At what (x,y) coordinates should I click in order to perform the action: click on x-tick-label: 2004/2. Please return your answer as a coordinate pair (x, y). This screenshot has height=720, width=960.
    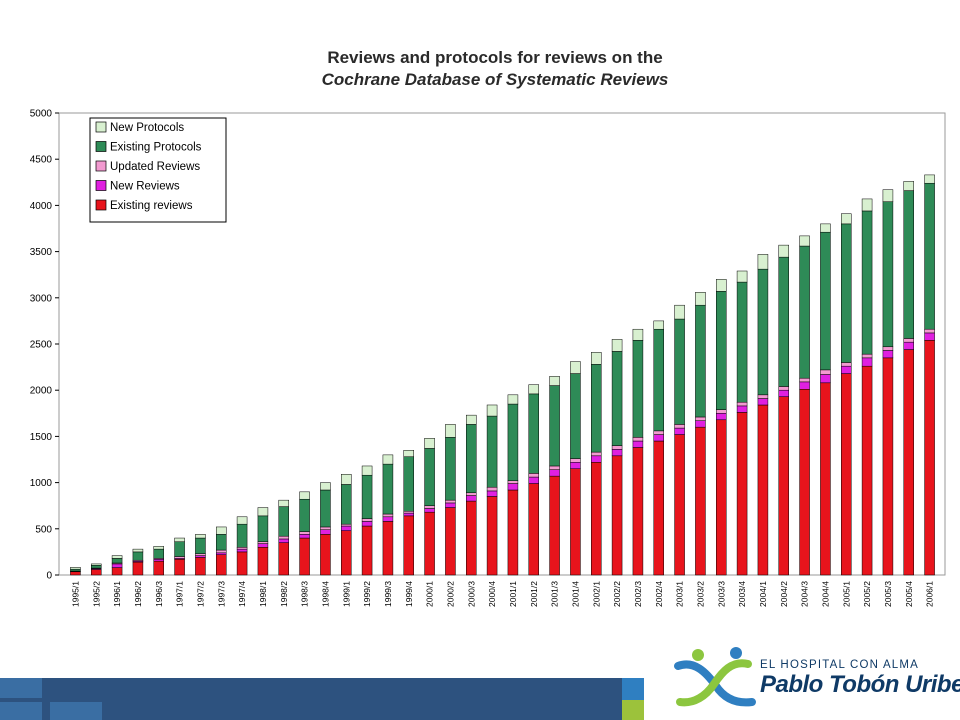
    Looking at the image, I should click on (784, 594).